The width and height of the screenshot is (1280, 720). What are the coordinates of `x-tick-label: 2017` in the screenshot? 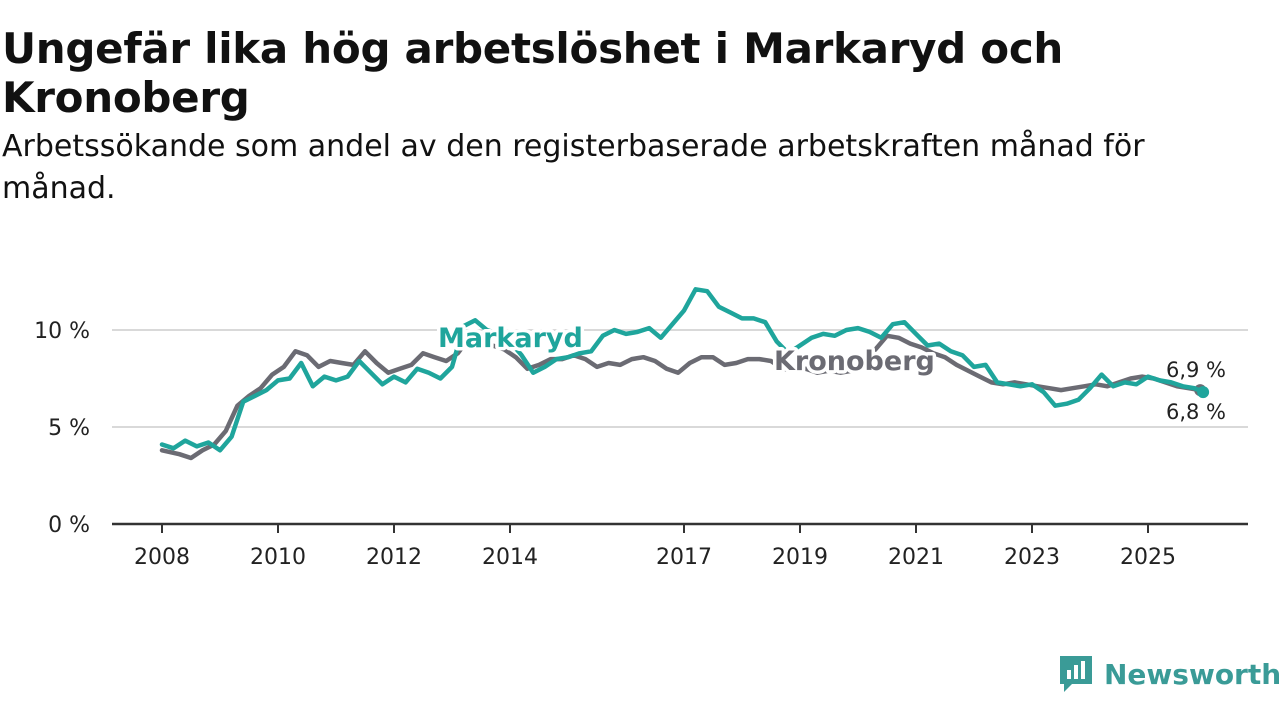 It's located at (684, 557).